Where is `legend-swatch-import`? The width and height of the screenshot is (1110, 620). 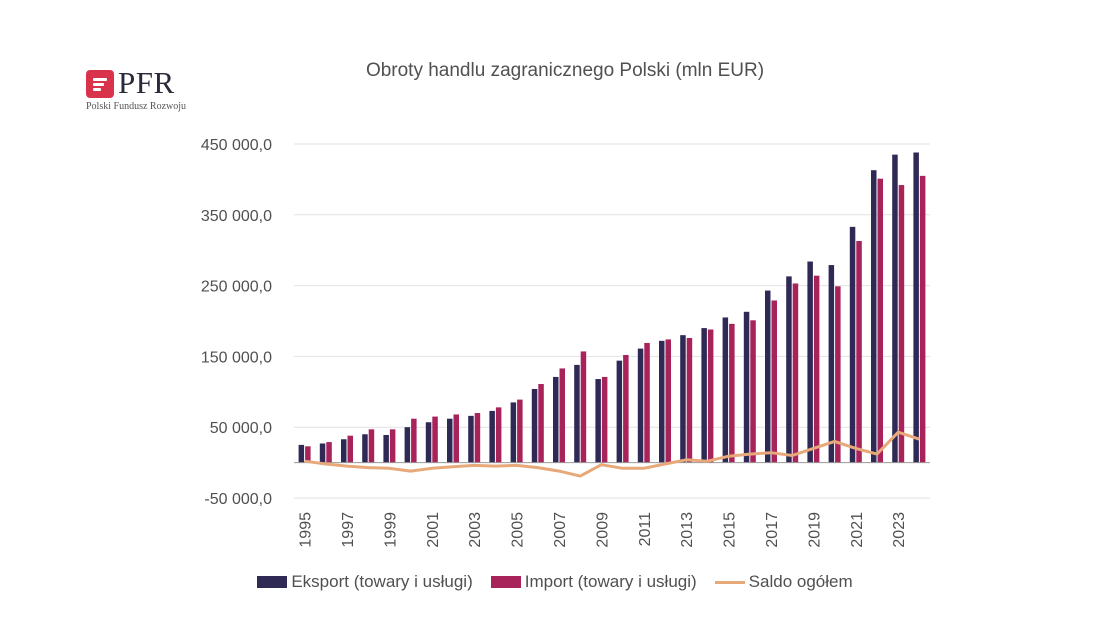 legend-swatch-import is located at coordinates (505, 582).